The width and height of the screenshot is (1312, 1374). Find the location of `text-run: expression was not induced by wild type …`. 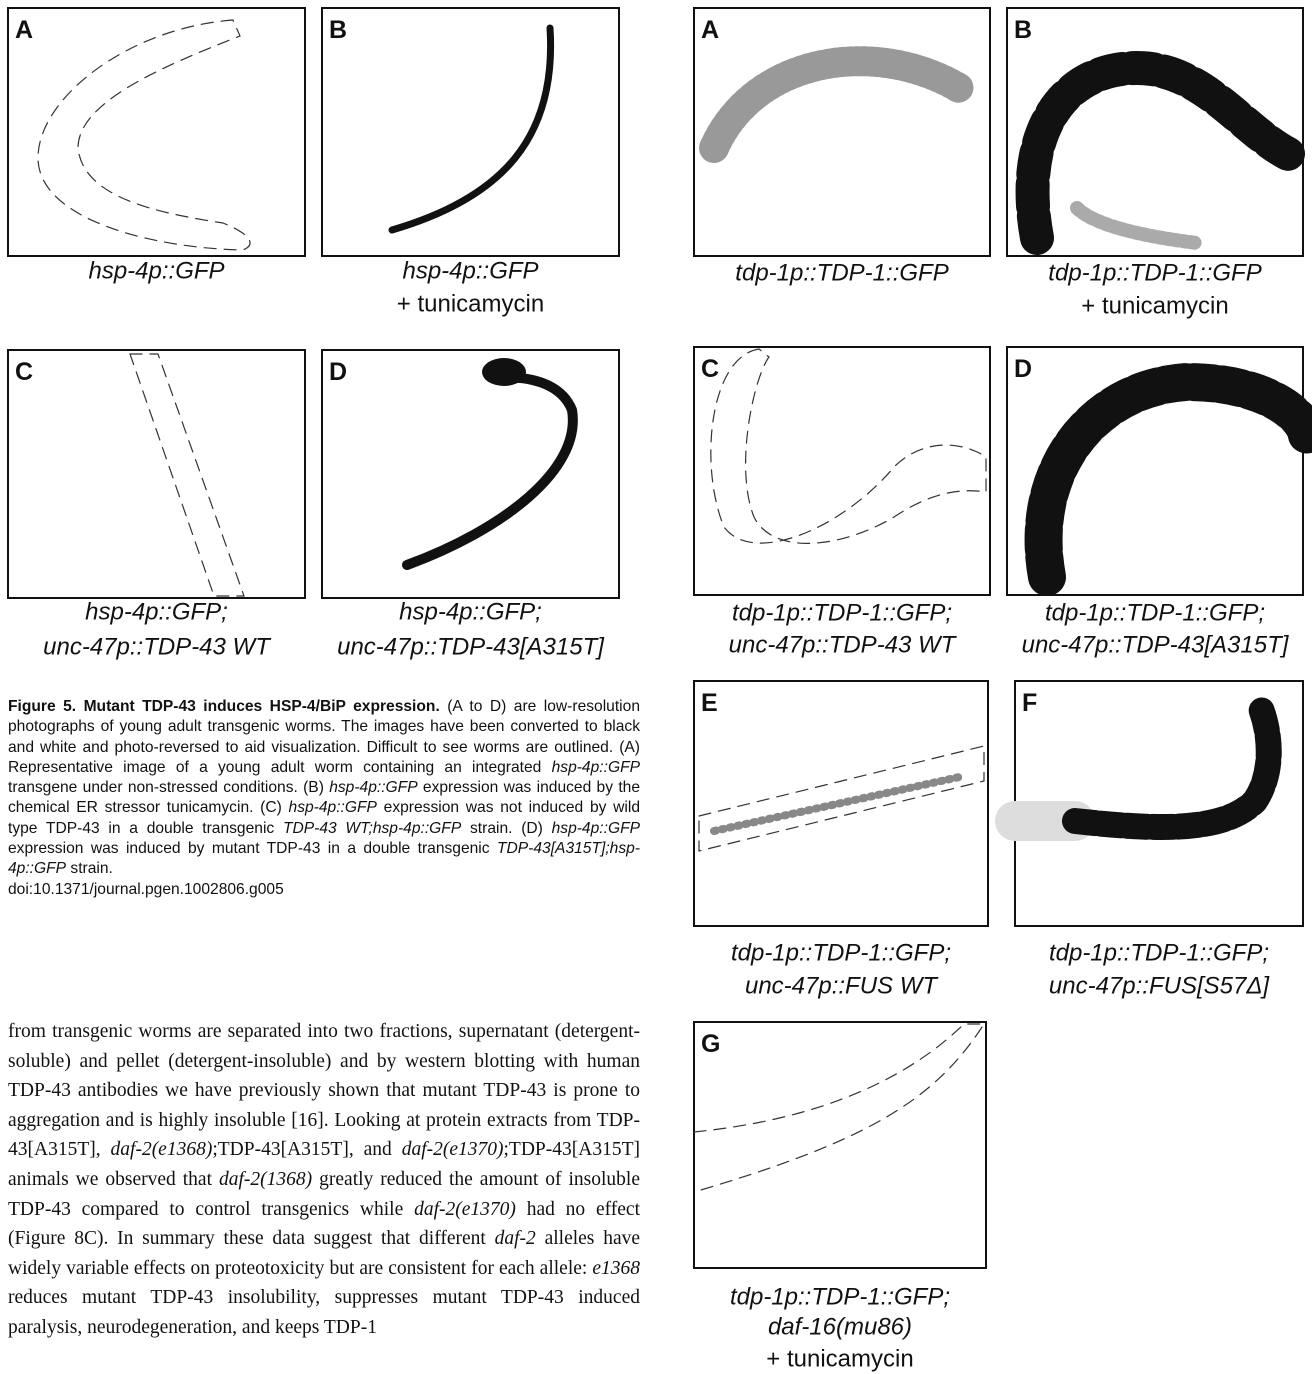

text-run: expression was not induced by wild type … is located at coordinates (324, 818).